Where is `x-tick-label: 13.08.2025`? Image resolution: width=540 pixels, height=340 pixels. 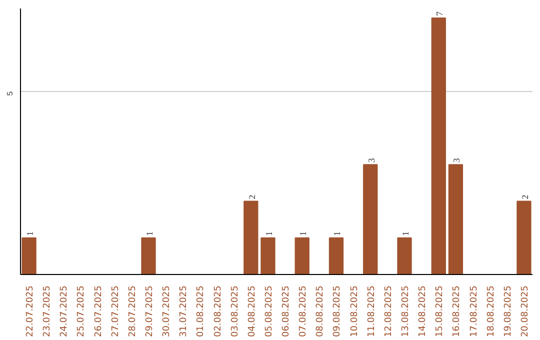
x-tick-label: 13.08.2025 is located at coordinates (406, 312).